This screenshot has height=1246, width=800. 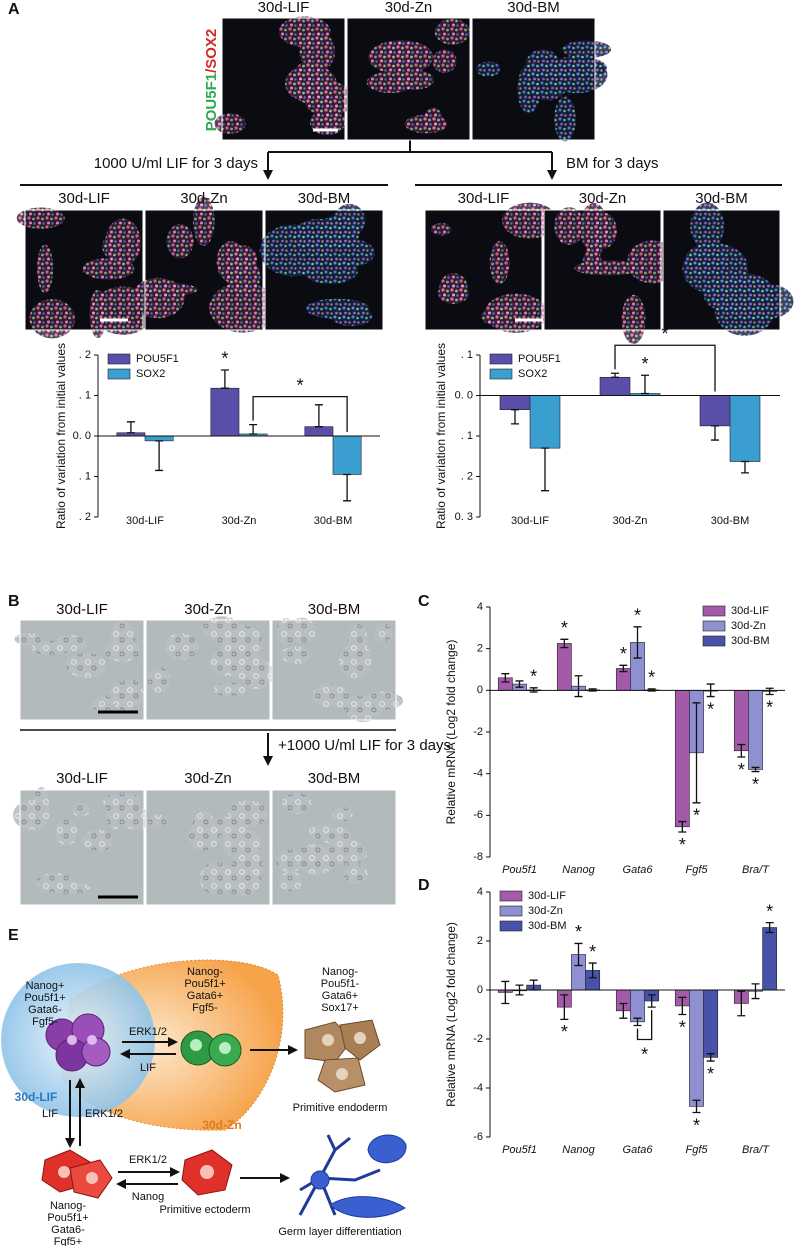 I want to click on diagram-text: Fgf5-, so click(x=45, y=1022).